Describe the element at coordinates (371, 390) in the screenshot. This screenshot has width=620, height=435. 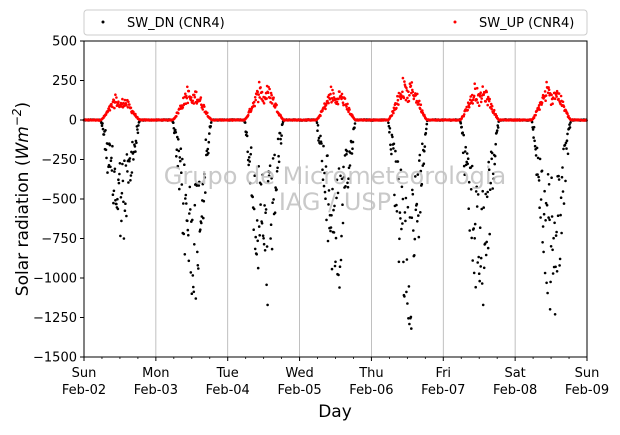
I see `x-tick-label-date: Feb-06` at that location.